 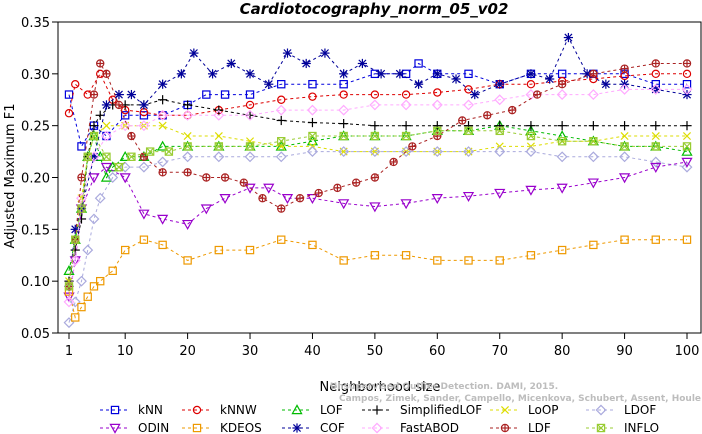 What do you see at coordinates (640, 410) in the screenshot?
I see `legend-label-ldof: LDOF` at bounding box center [640, 410].